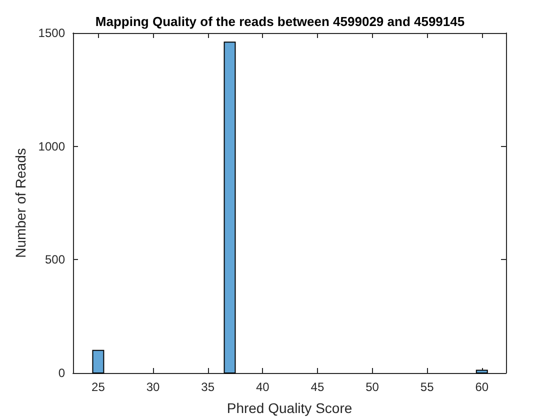 Image resolution: width=560 pixels, height=420 pixels. What do you see at coordinates (373, 387) in the screenshot?
I see `x-tick-label: 50` at bounding box center [373, 387].